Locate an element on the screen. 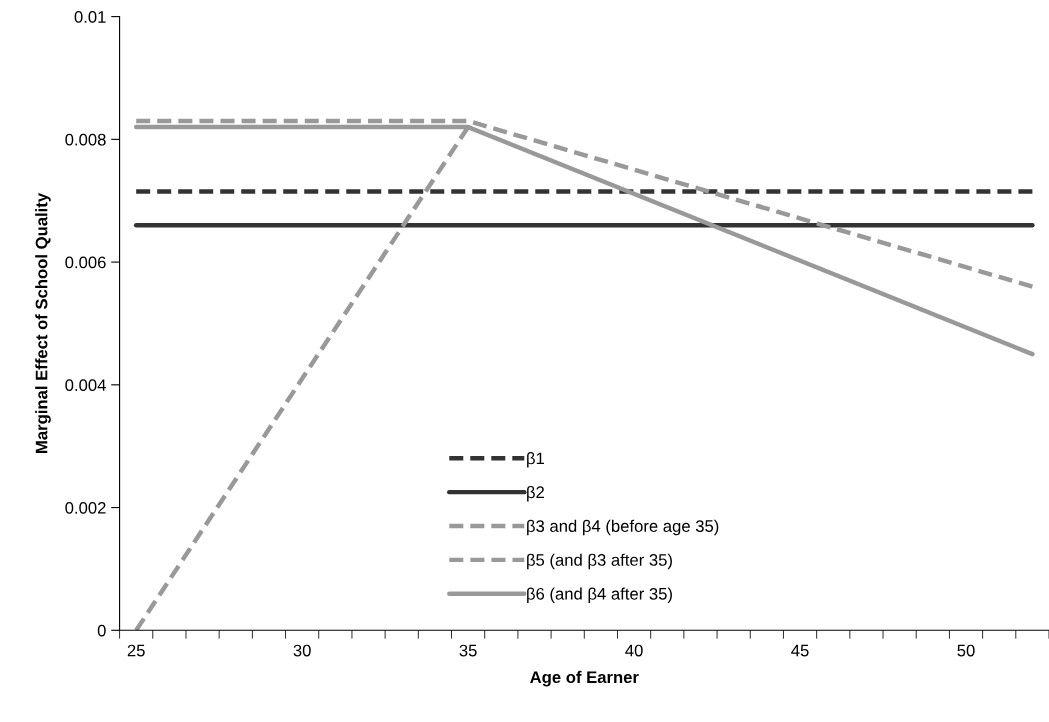  x-tick-label: 35 is located at coordinates (468, 650).